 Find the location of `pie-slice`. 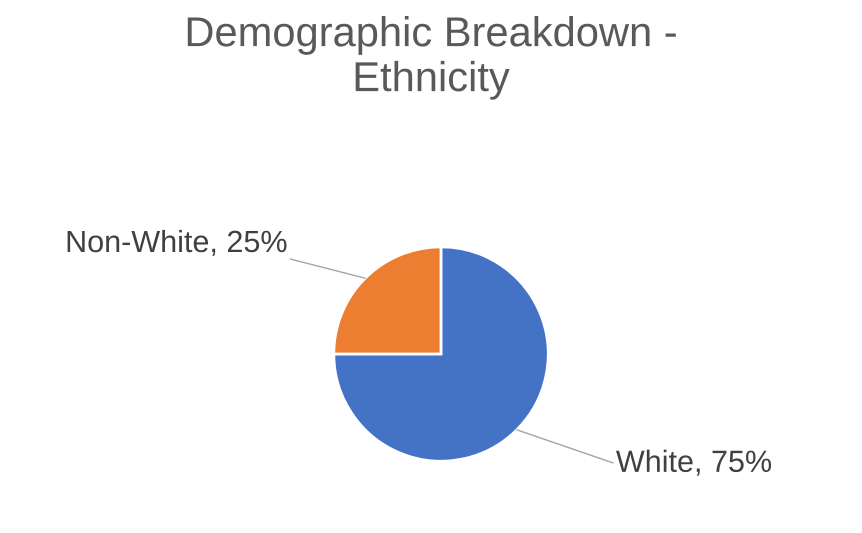

pie-slice is located at coordinates (441, 354).